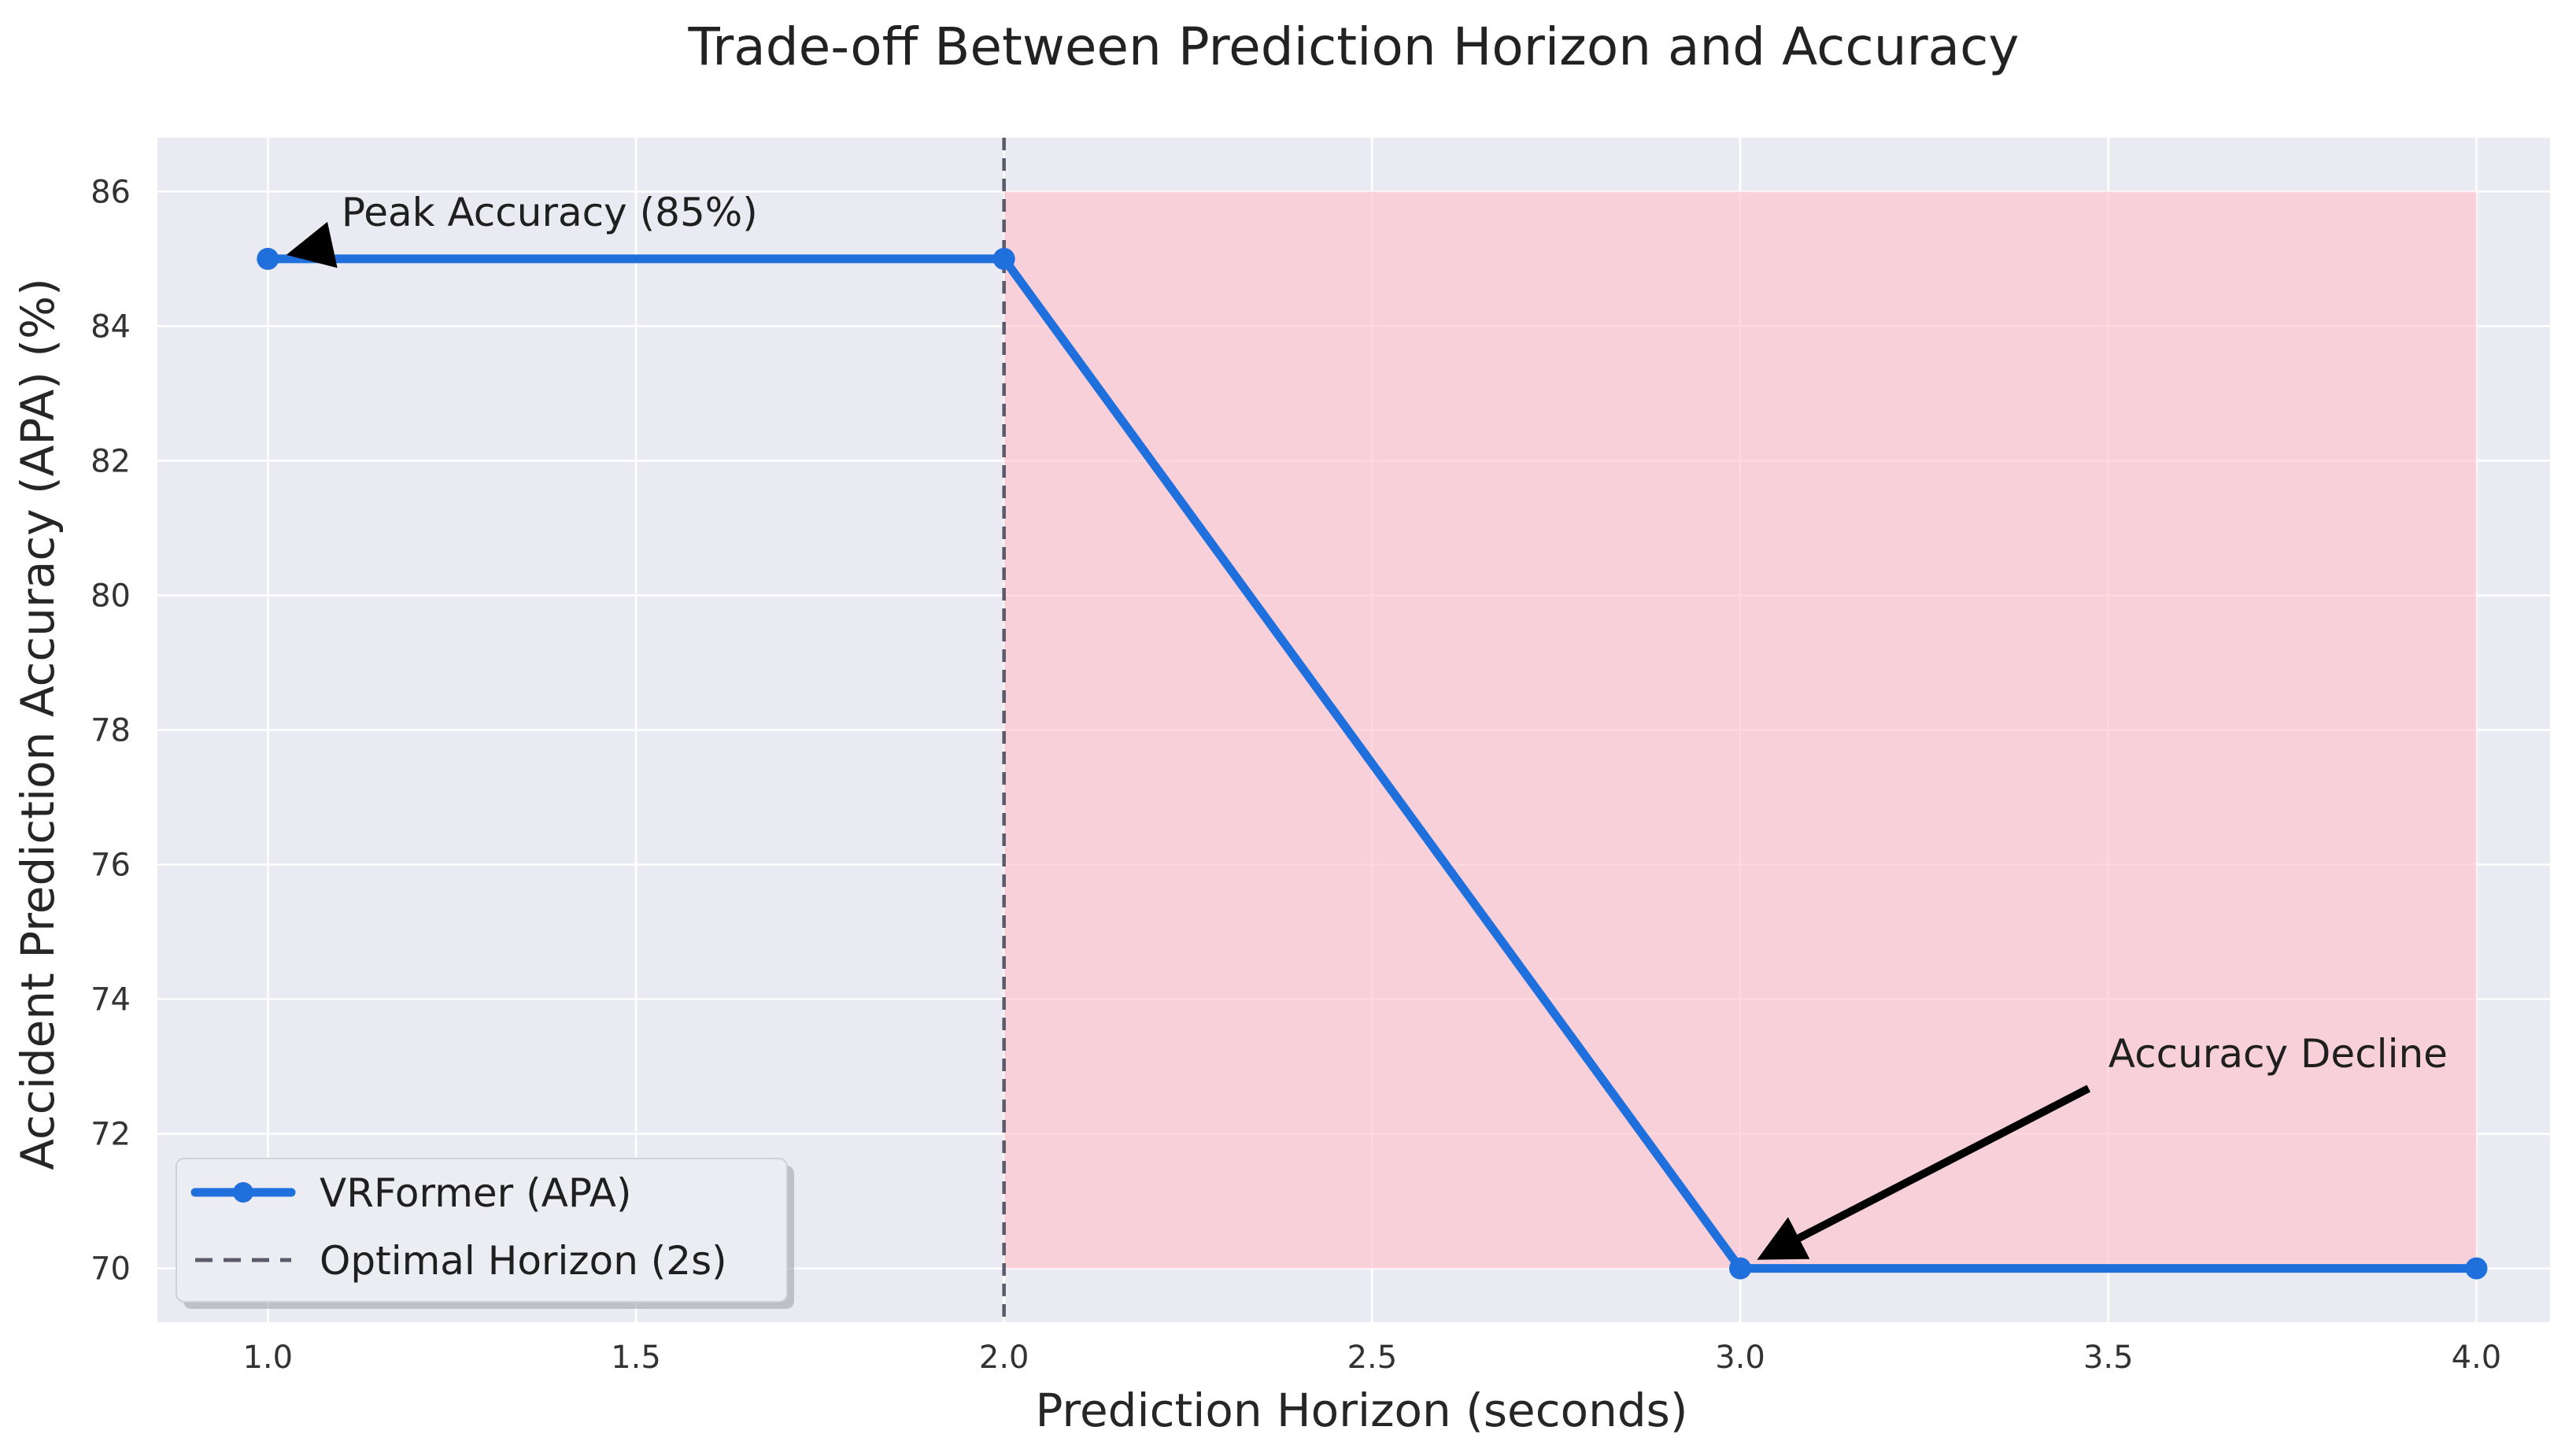 The image size is (2576, 1445). What do you see at coordinates (111, 192) in the screenshot?
I see `y-tick-label: 86` at bounding box center [111, 192].